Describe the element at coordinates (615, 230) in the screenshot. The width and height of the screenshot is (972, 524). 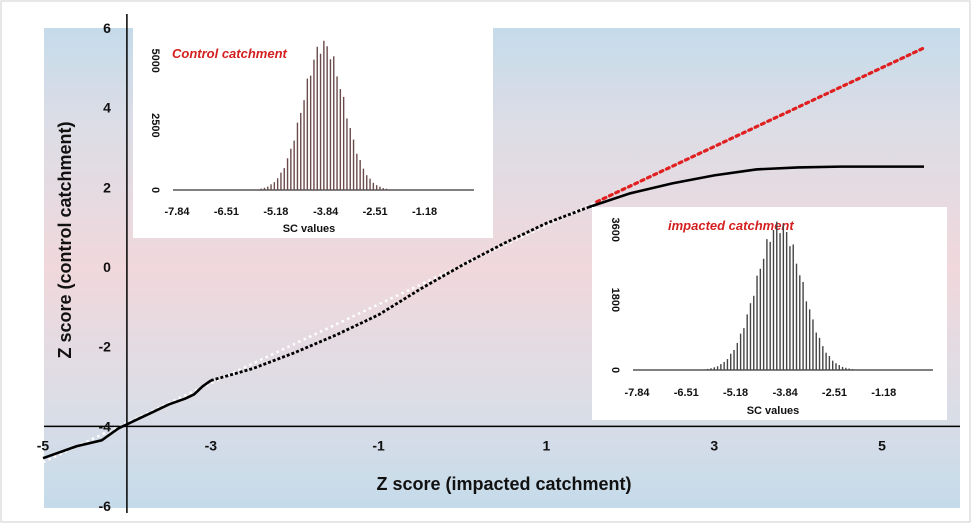
I see `inset-y-tick-label: 3600` at that location.